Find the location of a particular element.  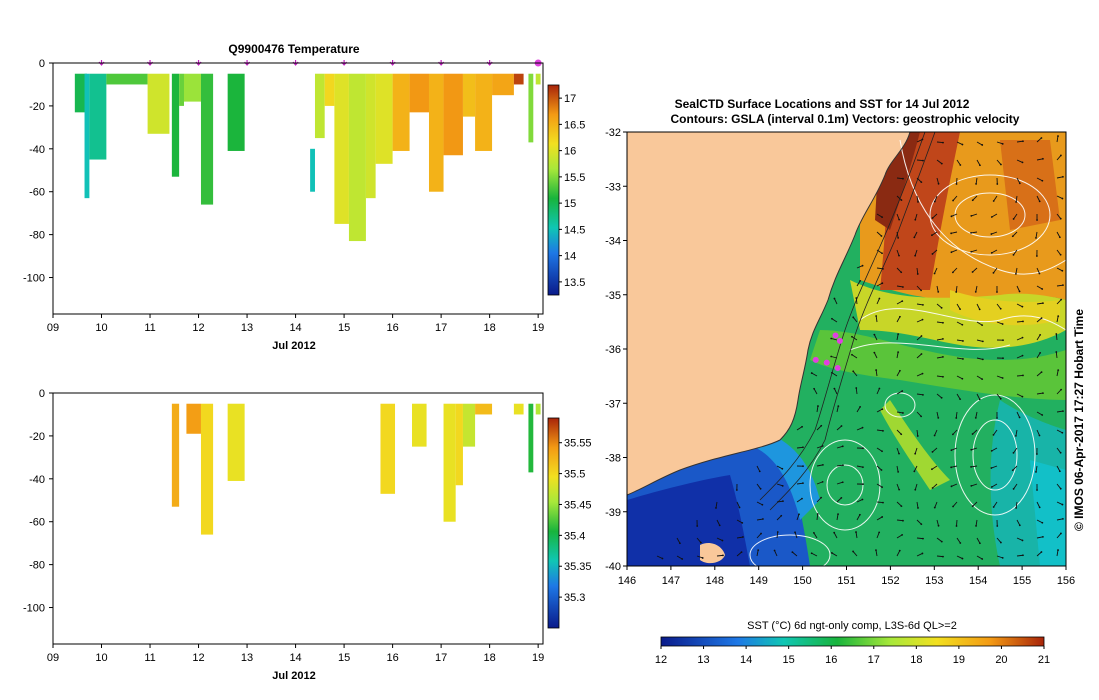

y-tick-label: -100 is located at coordinates (34, 609).